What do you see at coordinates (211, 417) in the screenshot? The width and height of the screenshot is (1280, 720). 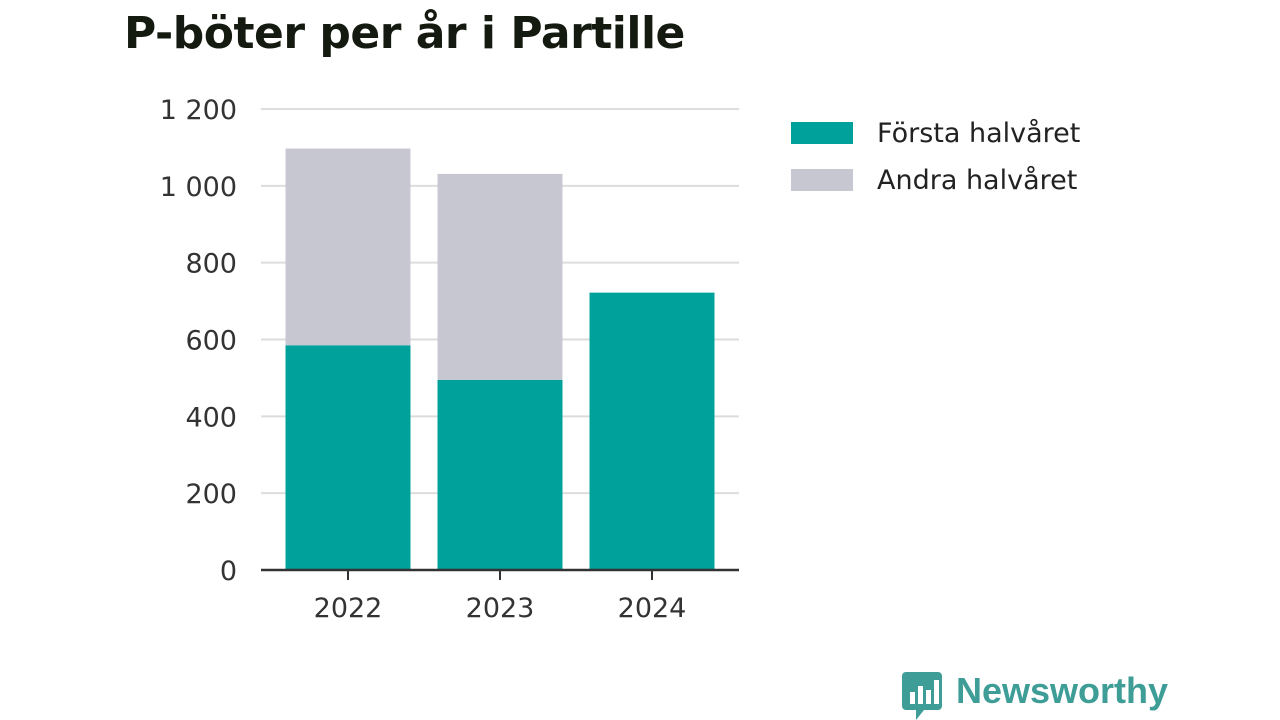 I see `y-tick-label: 400` at bounding box center [211, 417].